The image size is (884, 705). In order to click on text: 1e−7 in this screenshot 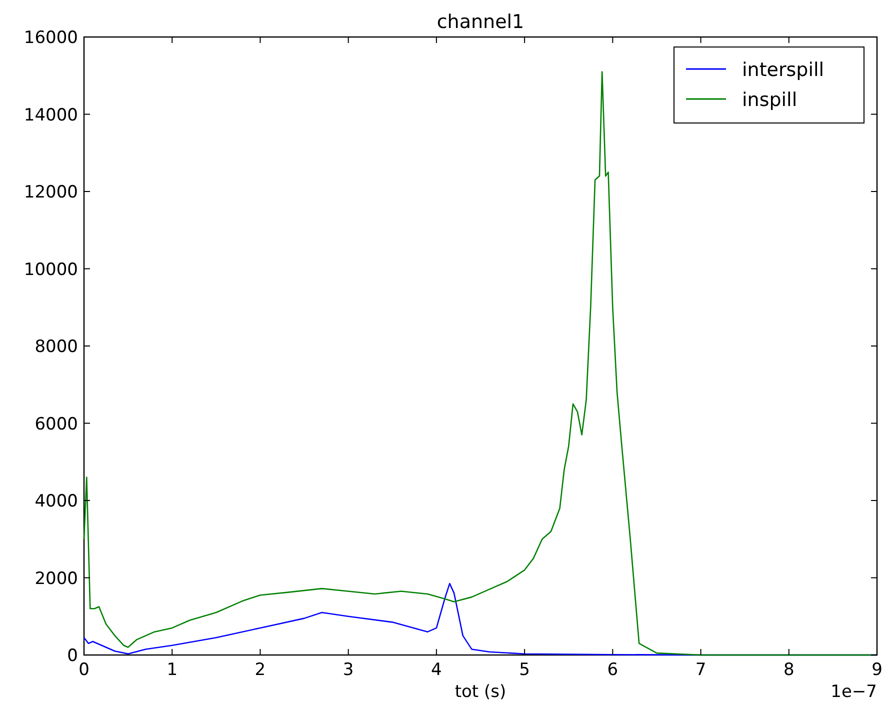, I will do `click(853, 692)`.